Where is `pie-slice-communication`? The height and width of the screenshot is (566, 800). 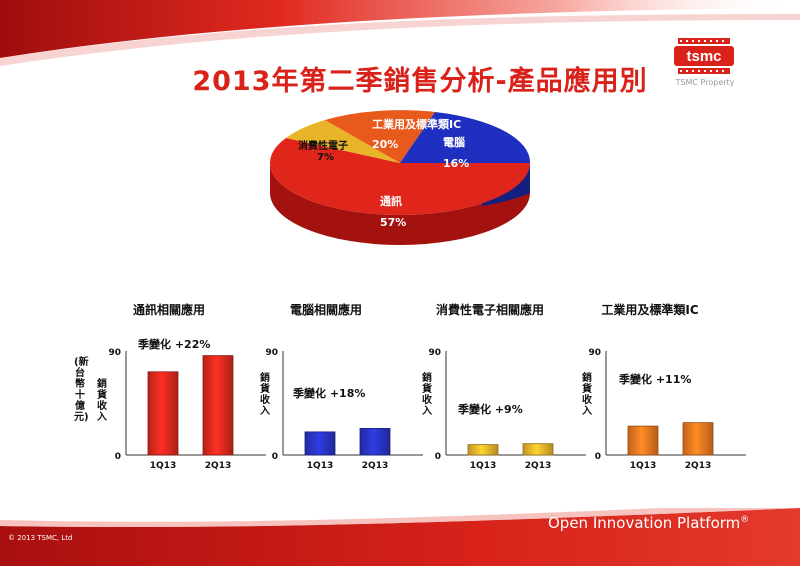
pie-slice-communication is located at coordinates (400, 176).